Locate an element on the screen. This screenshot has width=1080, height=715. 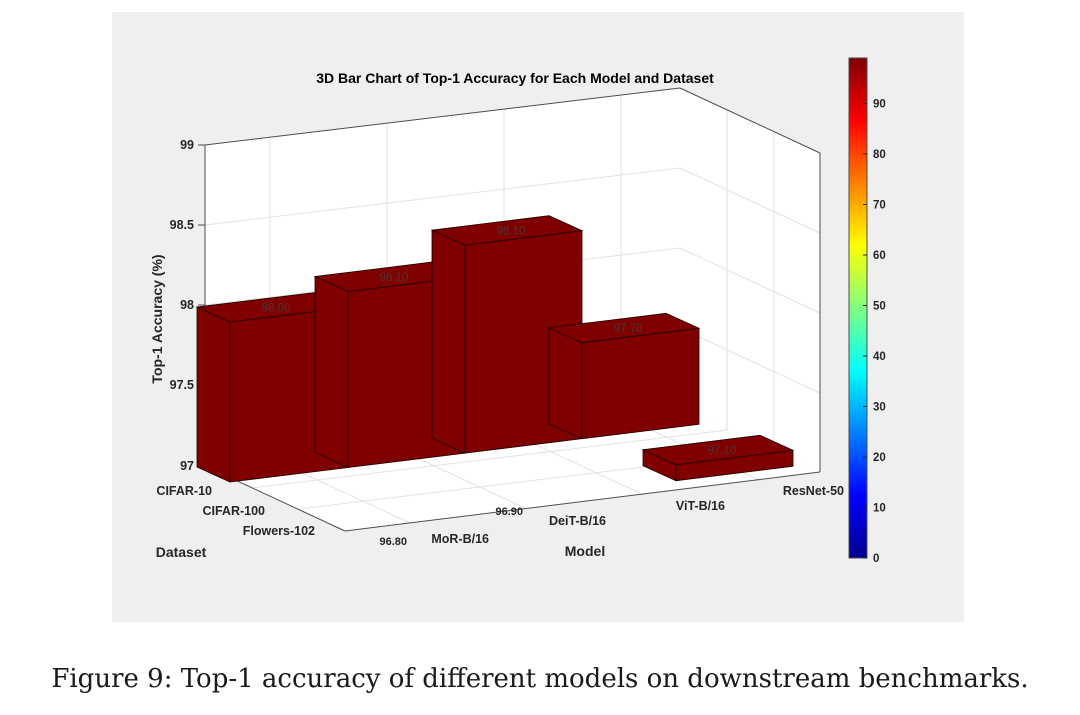
model-tick-label: MoR-B/16 is located at coordinates (460, 539).